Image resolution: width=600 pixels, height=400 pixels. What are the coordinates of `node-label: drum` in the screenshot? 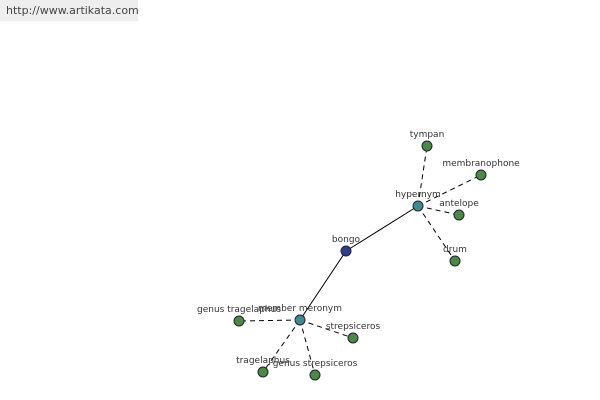 It's located at (455, 250).